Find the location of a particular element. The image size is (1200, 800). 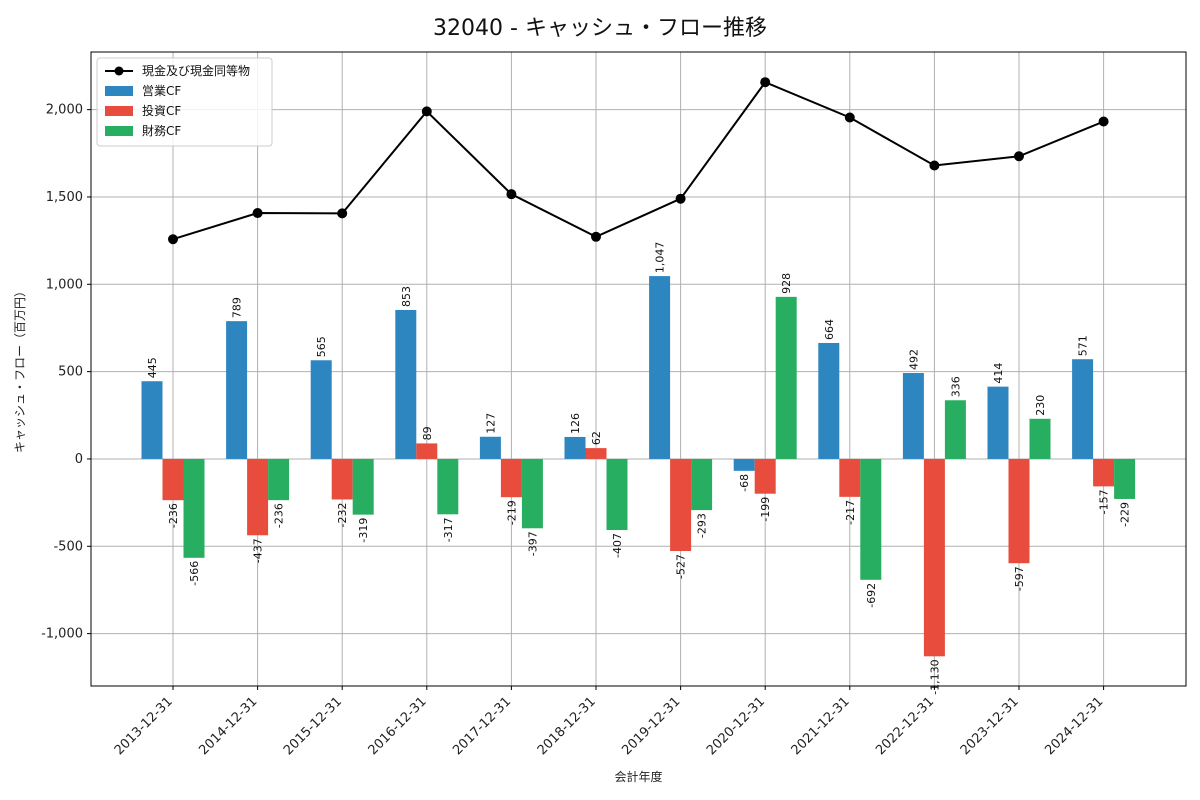

bar-value-label: -692 is located at coordinates (871, 595).